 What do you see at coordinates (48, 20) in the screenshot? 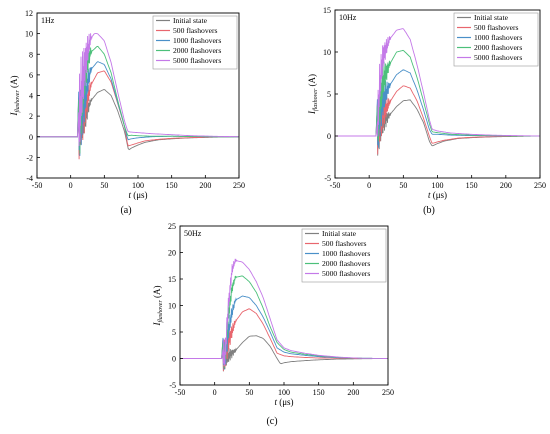
I see `frequency-annotation: 1Hz` at bounding box center [48, 20].